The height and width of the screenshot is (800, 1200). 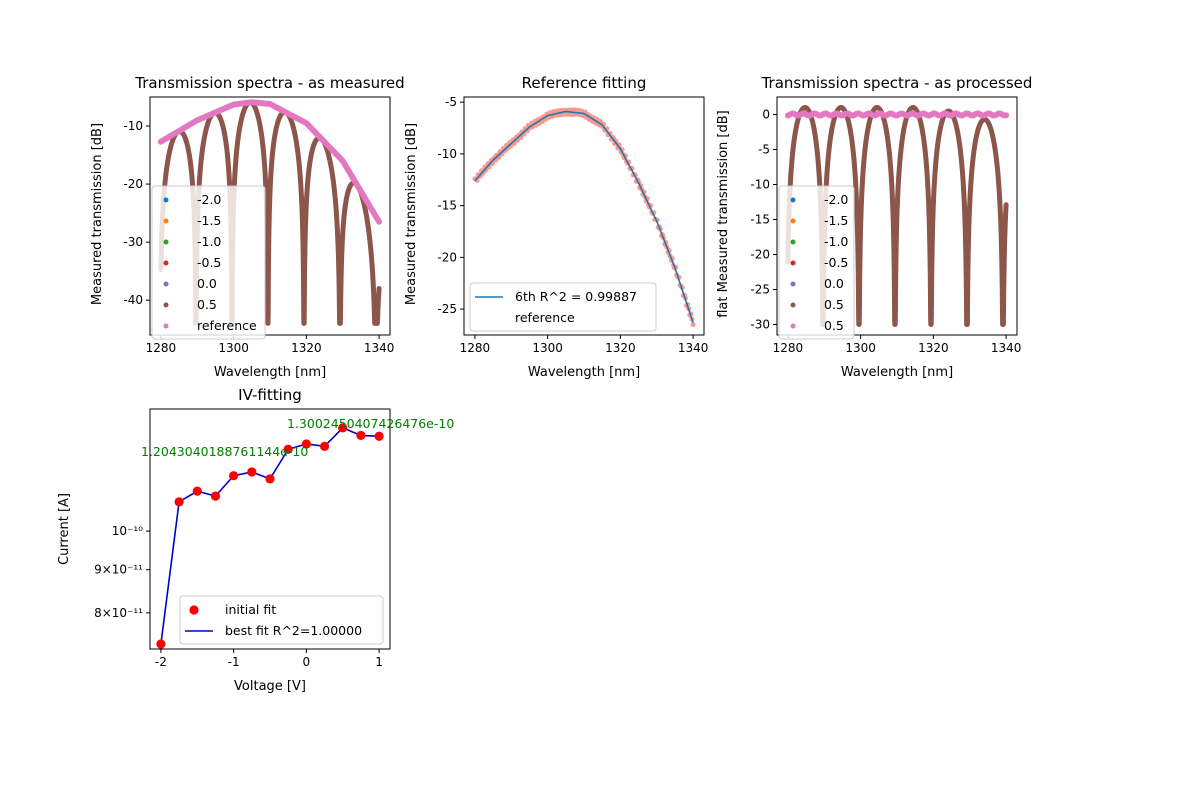 I want to click on legend-label: initial fit, so click(x=250, y=609).